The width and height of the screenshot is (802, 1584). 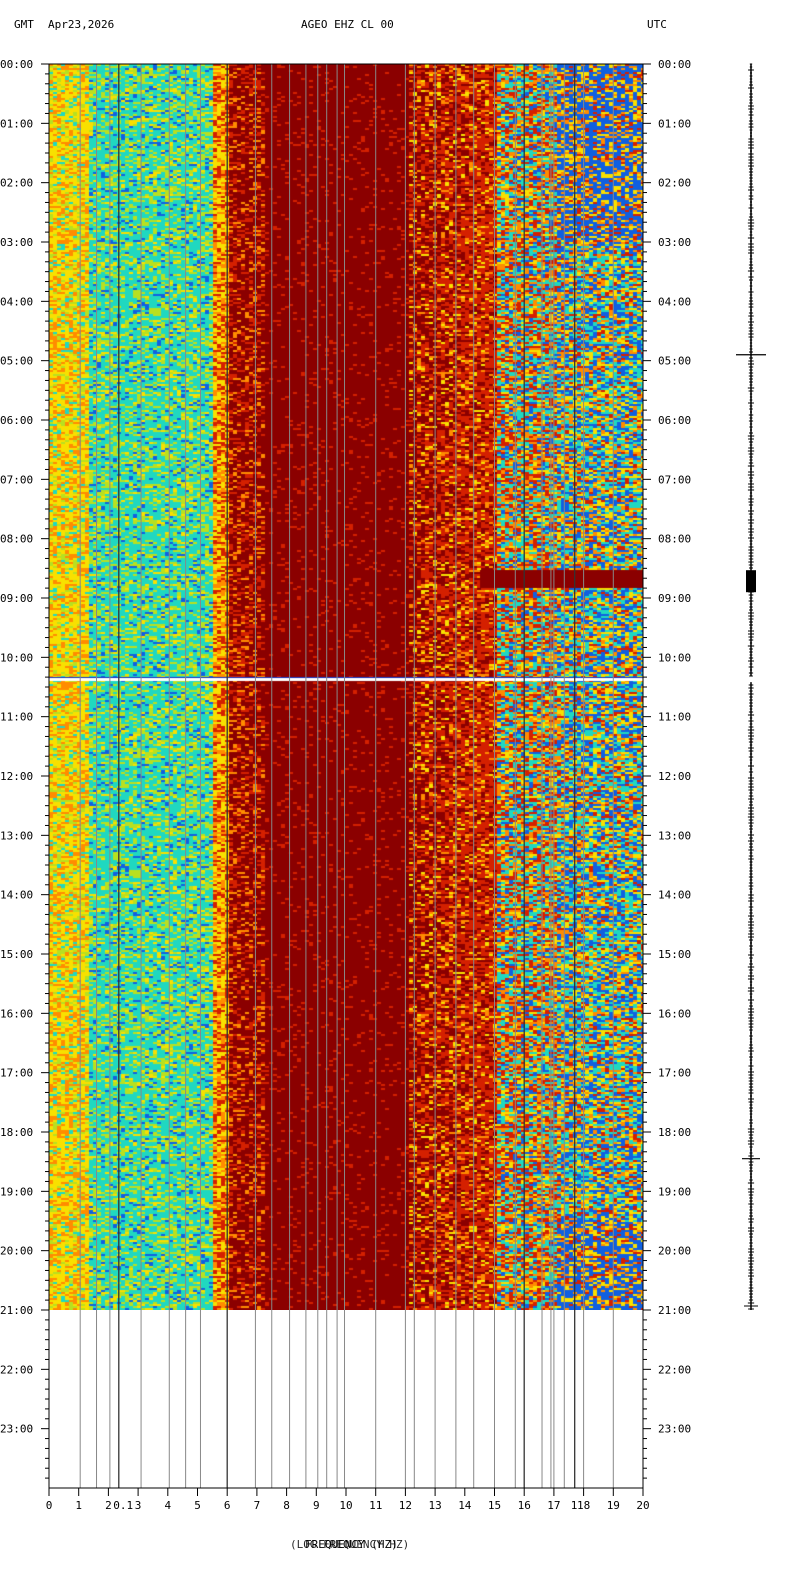 What do you see at coordinates (674, 539) in the screenshot?
I see `y-tick-label-right-8: 08:00` at bounding box center [674, 539].